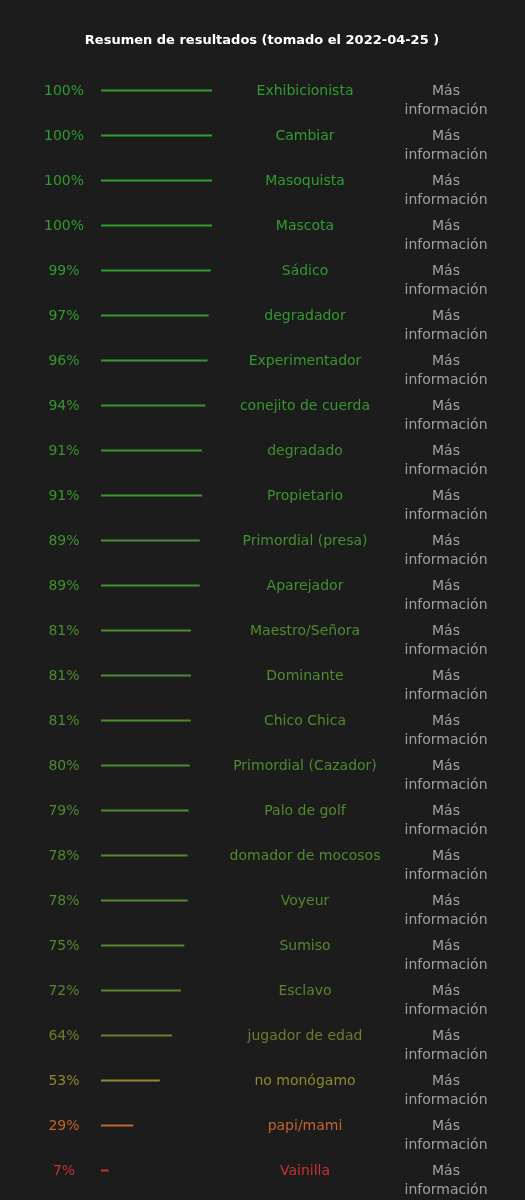 The image size is (525, 1200). Describe the element at coordinates (64, 1034) in the screenshot. I see `data-label: 64%` at that location.